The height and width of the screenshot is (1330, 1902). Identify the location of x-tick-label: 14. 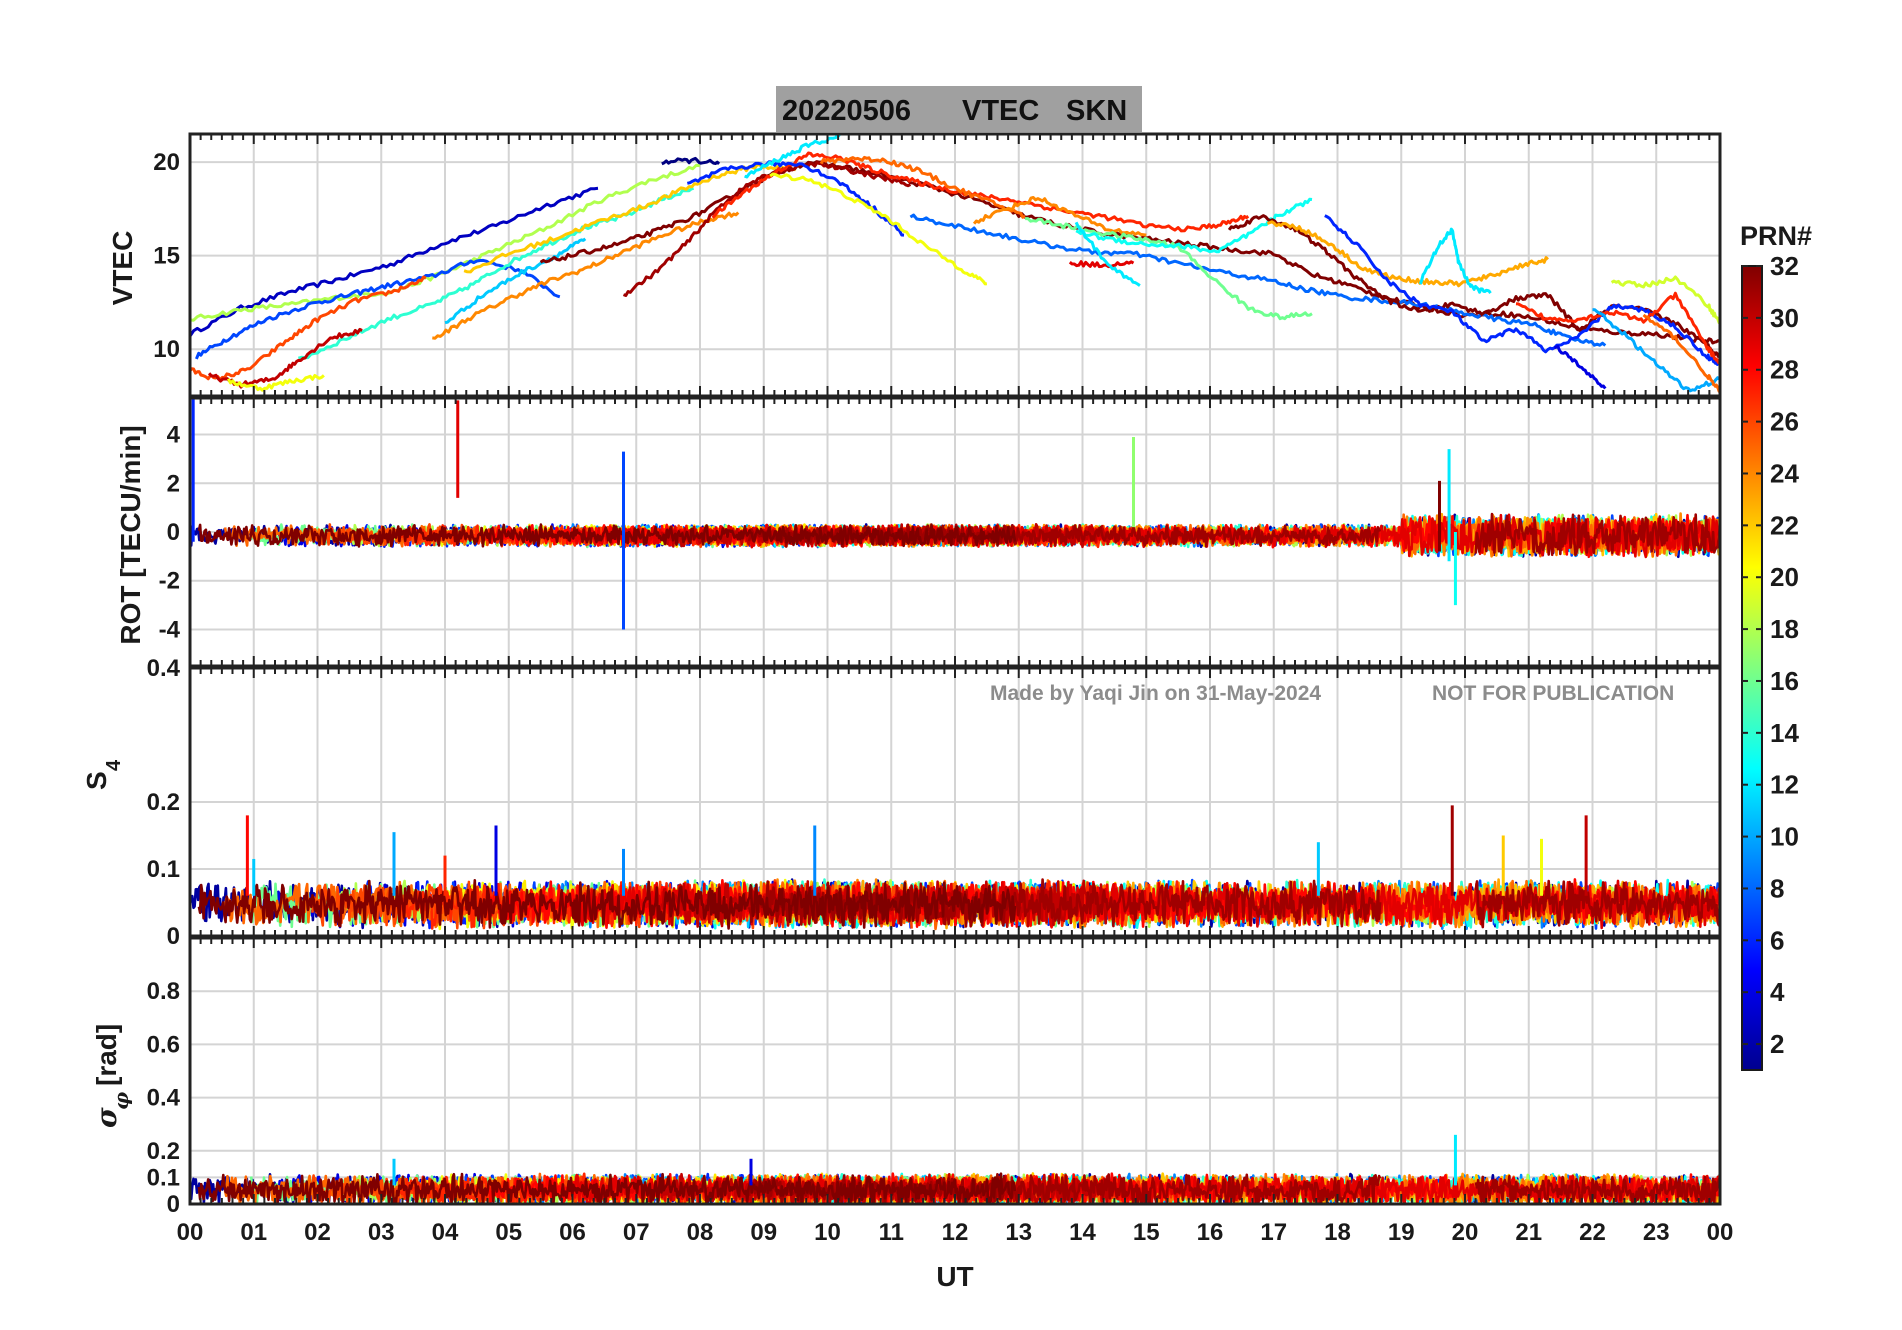
(1082, 1232).